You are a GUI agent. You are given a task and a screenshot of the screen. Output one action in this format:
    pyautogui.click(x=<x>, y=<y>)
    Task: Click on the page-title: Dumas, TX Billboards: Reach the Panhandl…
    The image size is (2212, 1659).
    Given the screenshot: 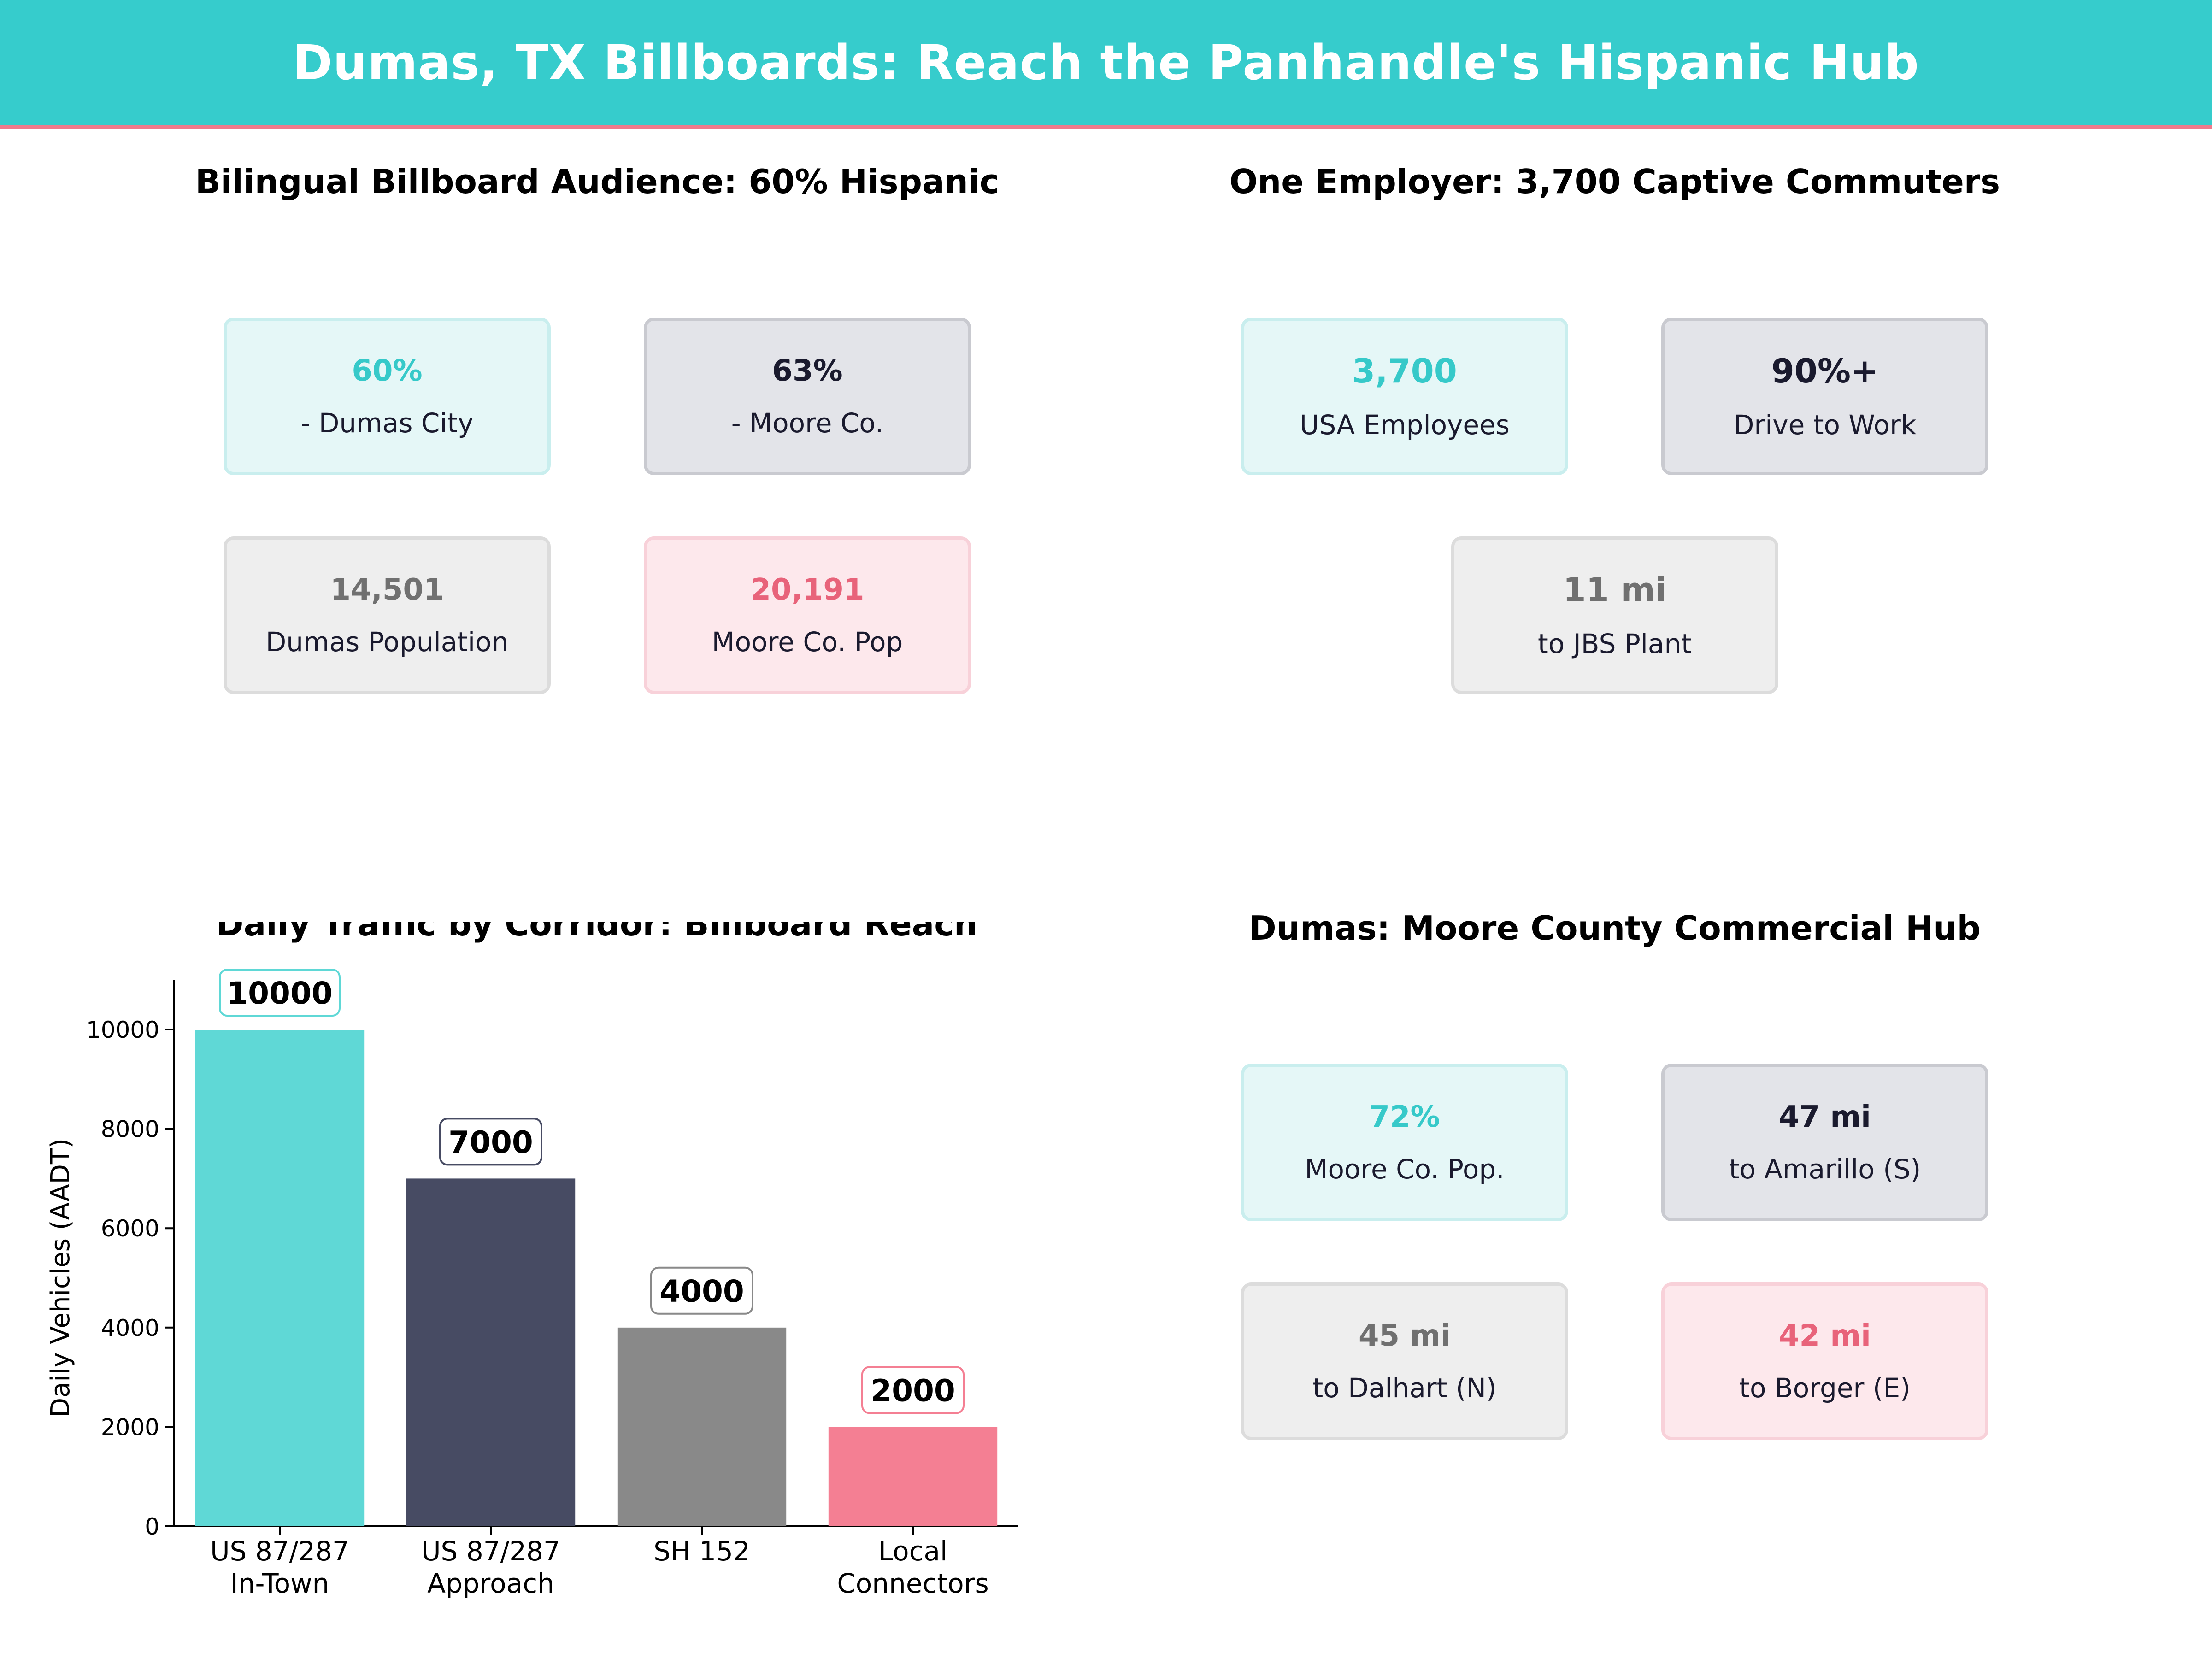 What is the action you would take?
    pyautogui.click(x=1106, y=63)
    